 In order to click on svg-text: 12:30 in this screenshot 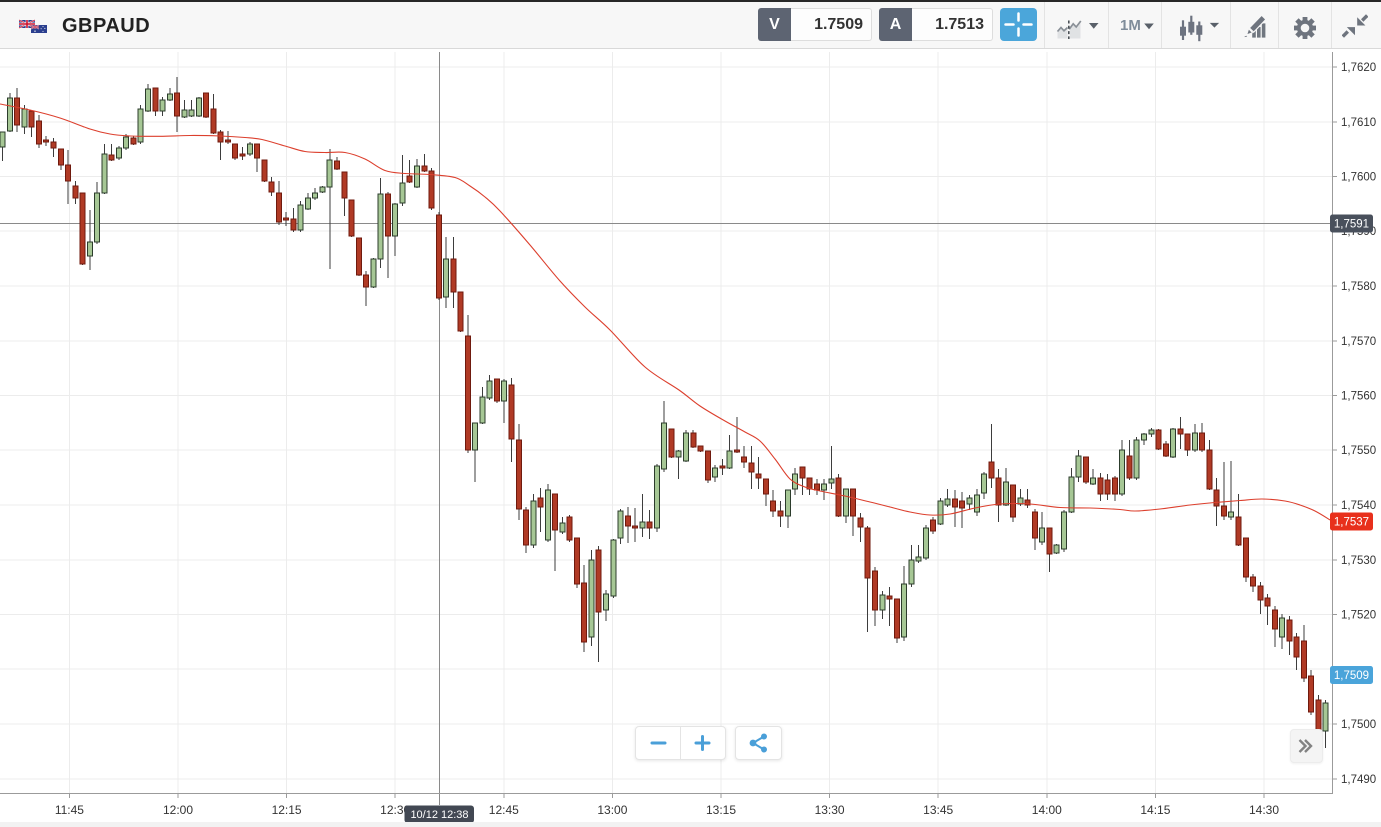, I will do `click(395, 810)`.